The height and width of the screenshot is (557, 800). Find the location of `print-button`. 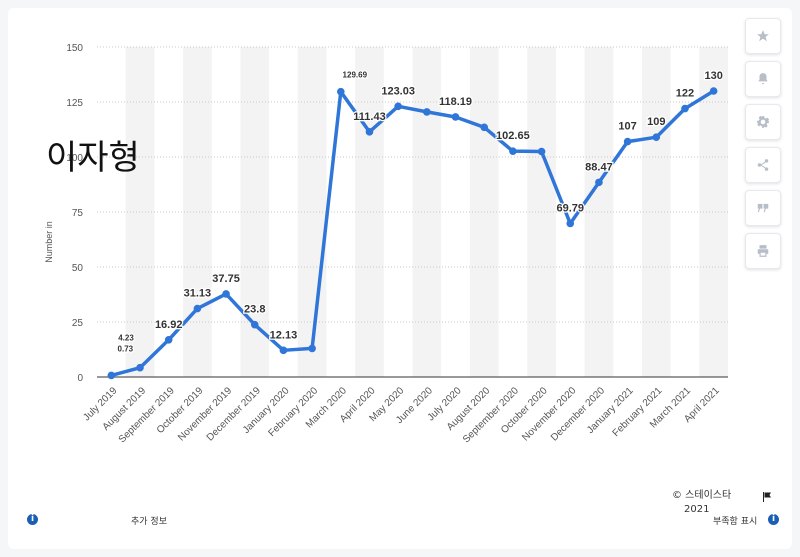

print-button is located at coordinates (763, 251).